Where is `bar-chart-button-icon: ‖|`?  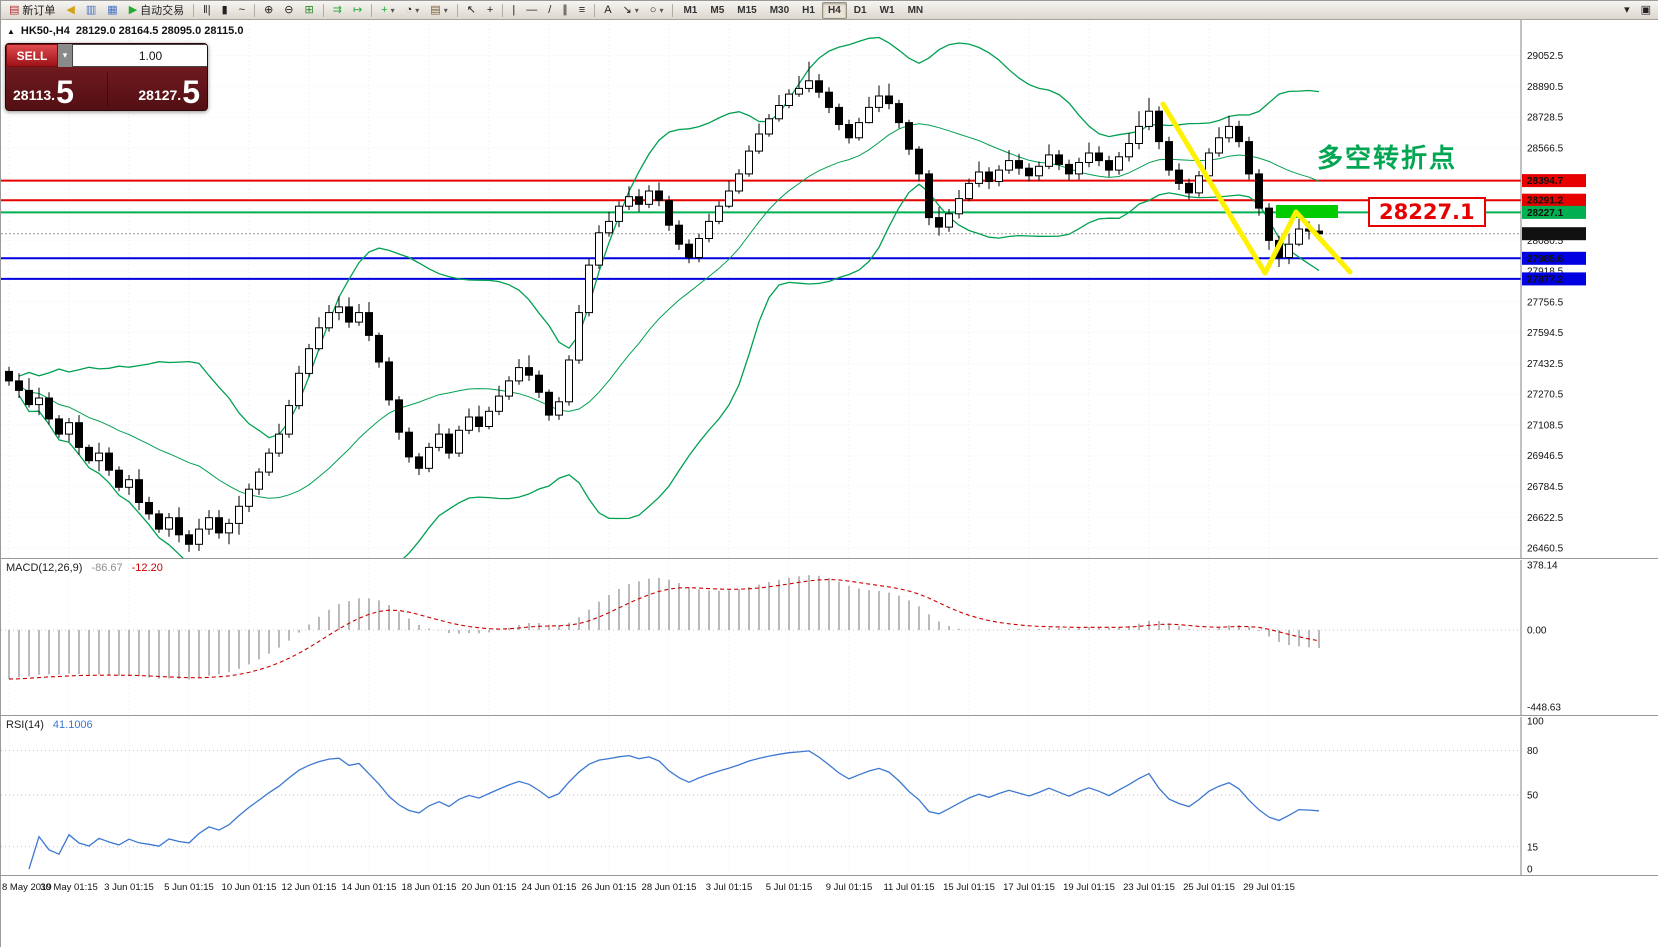
bar-chart-button-icon: ‖| is located at coordinates (207, 9).